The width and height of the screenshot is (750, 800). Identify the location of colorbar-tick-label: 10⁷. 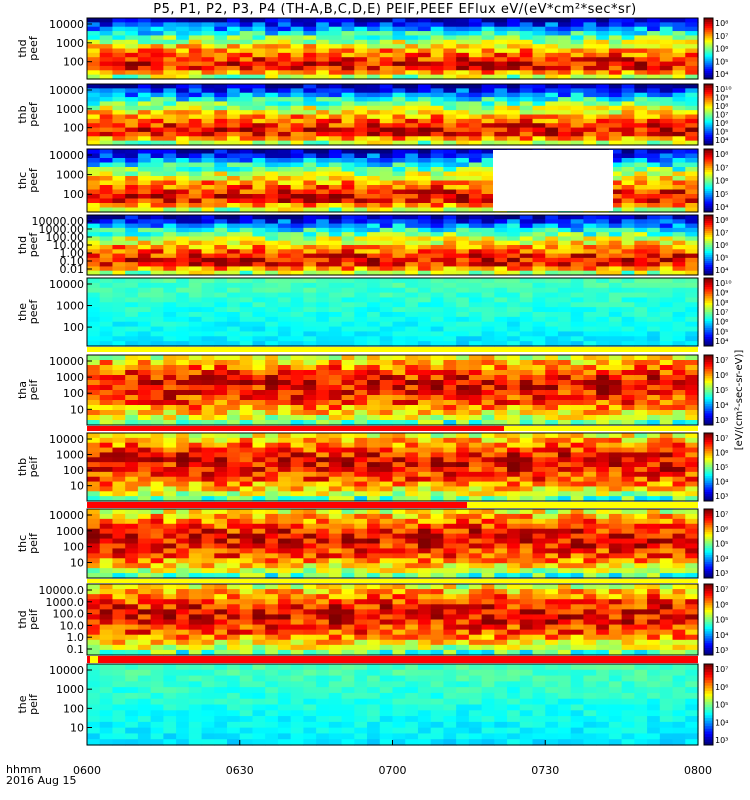
(721, 167).